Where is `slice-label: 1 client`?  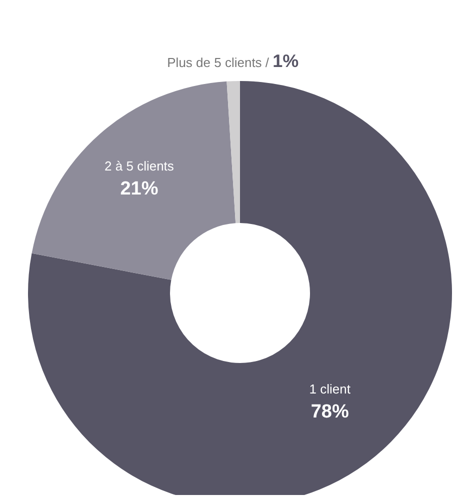 slice-label: 1 client is located at coordinates (330, 389).